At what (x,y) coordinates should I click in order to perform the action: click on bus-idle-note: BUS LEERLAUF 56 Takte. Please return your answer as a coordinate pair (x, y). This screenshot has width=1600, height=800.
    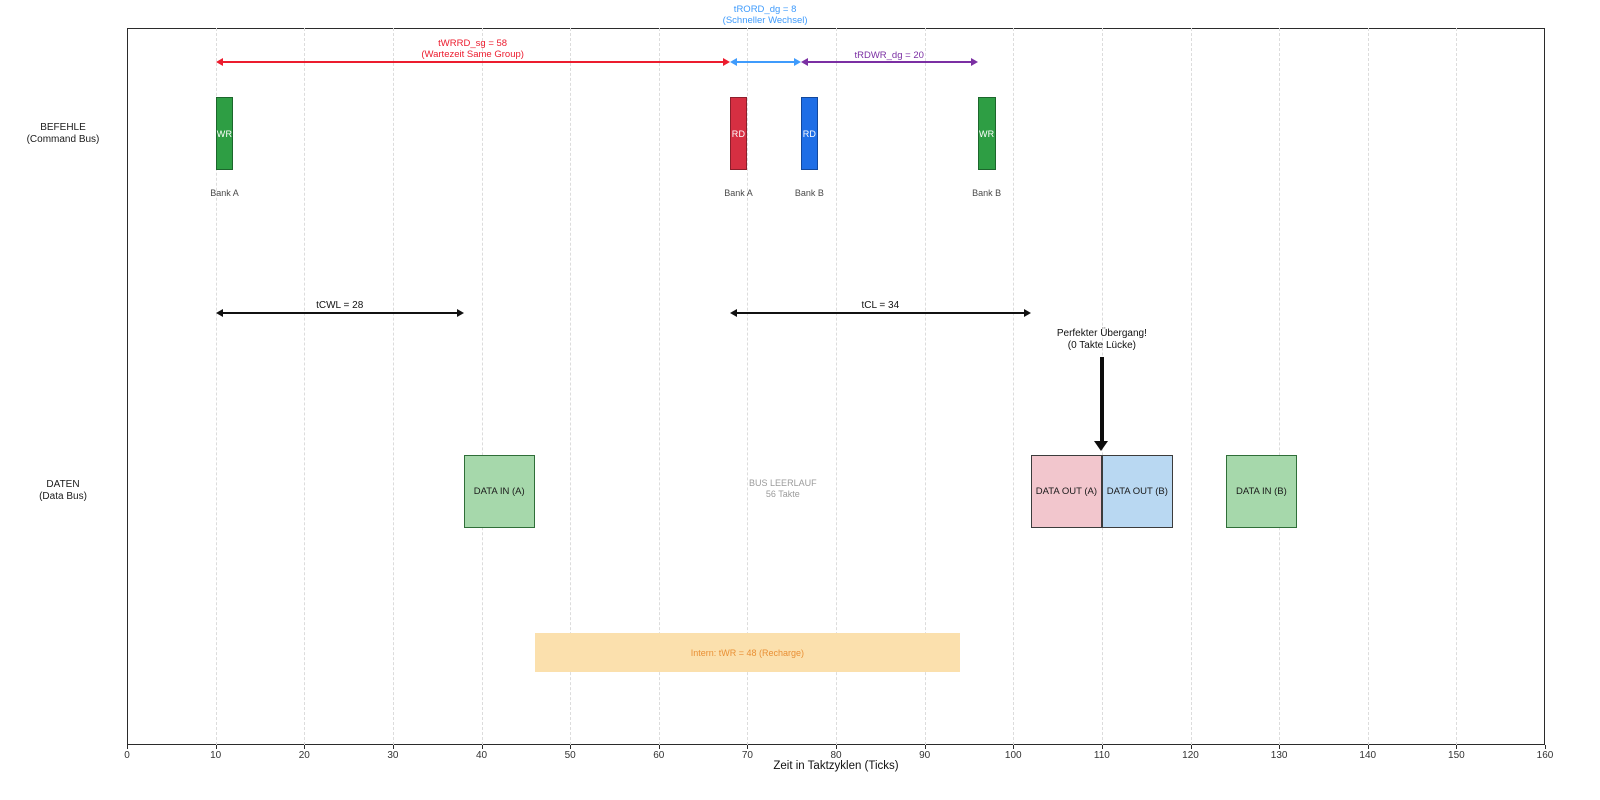
    Looking at the image, I should click on (783, 488).